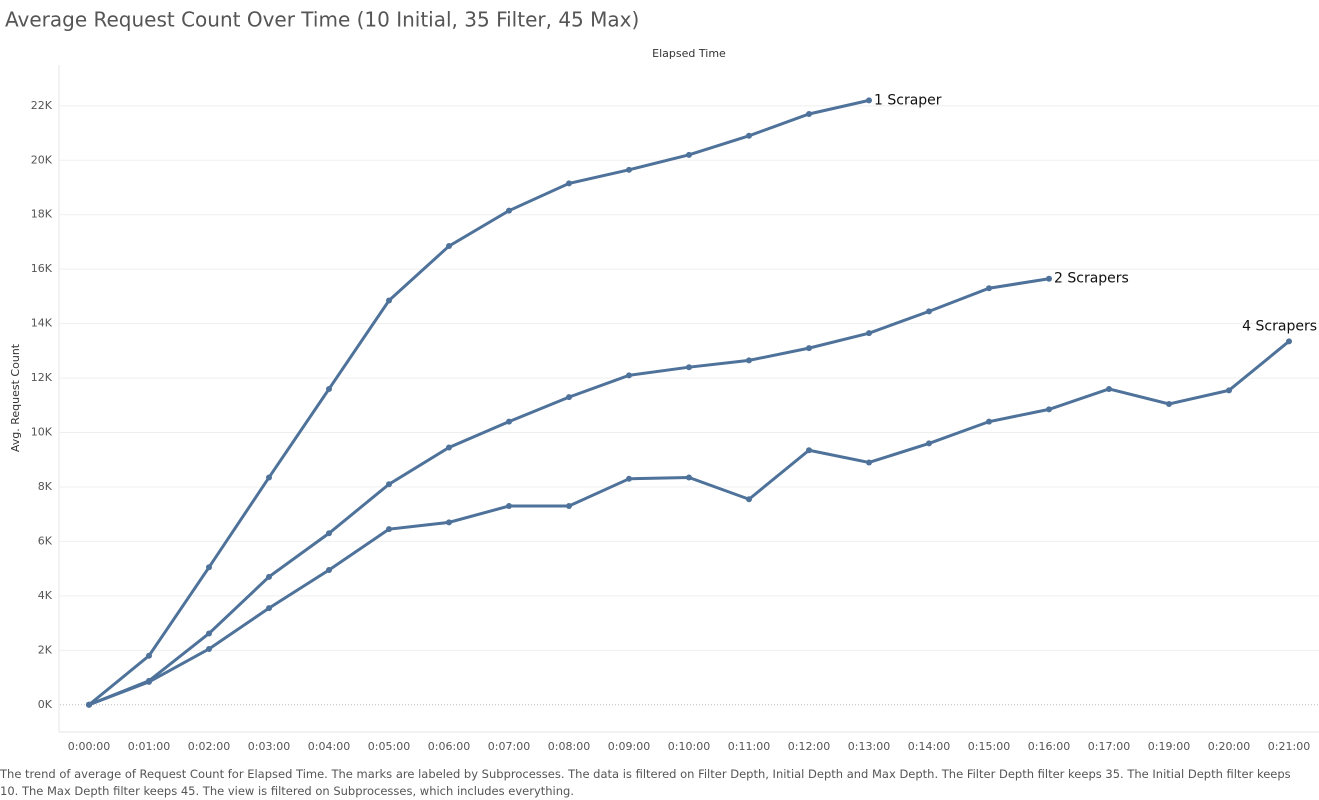 The image size is (1319, 800). Describe the element at coordinates (42, 159) in the screenshot. I see `y-tick-label: 20K` at that location.